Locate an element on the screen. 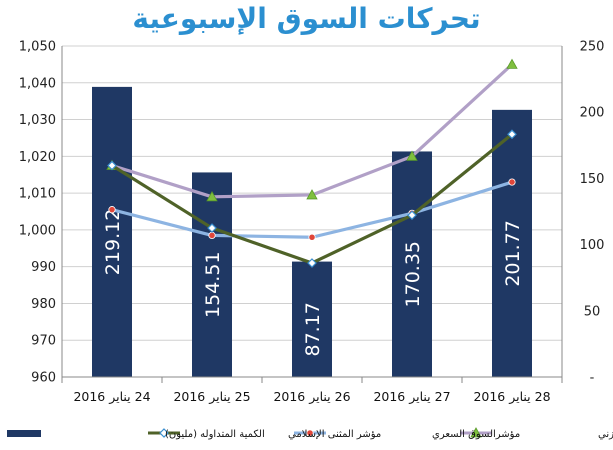 The height and width of the screenshot is (450, 613). bar-data-label: 170.35 is located at coordinates (413, 274).